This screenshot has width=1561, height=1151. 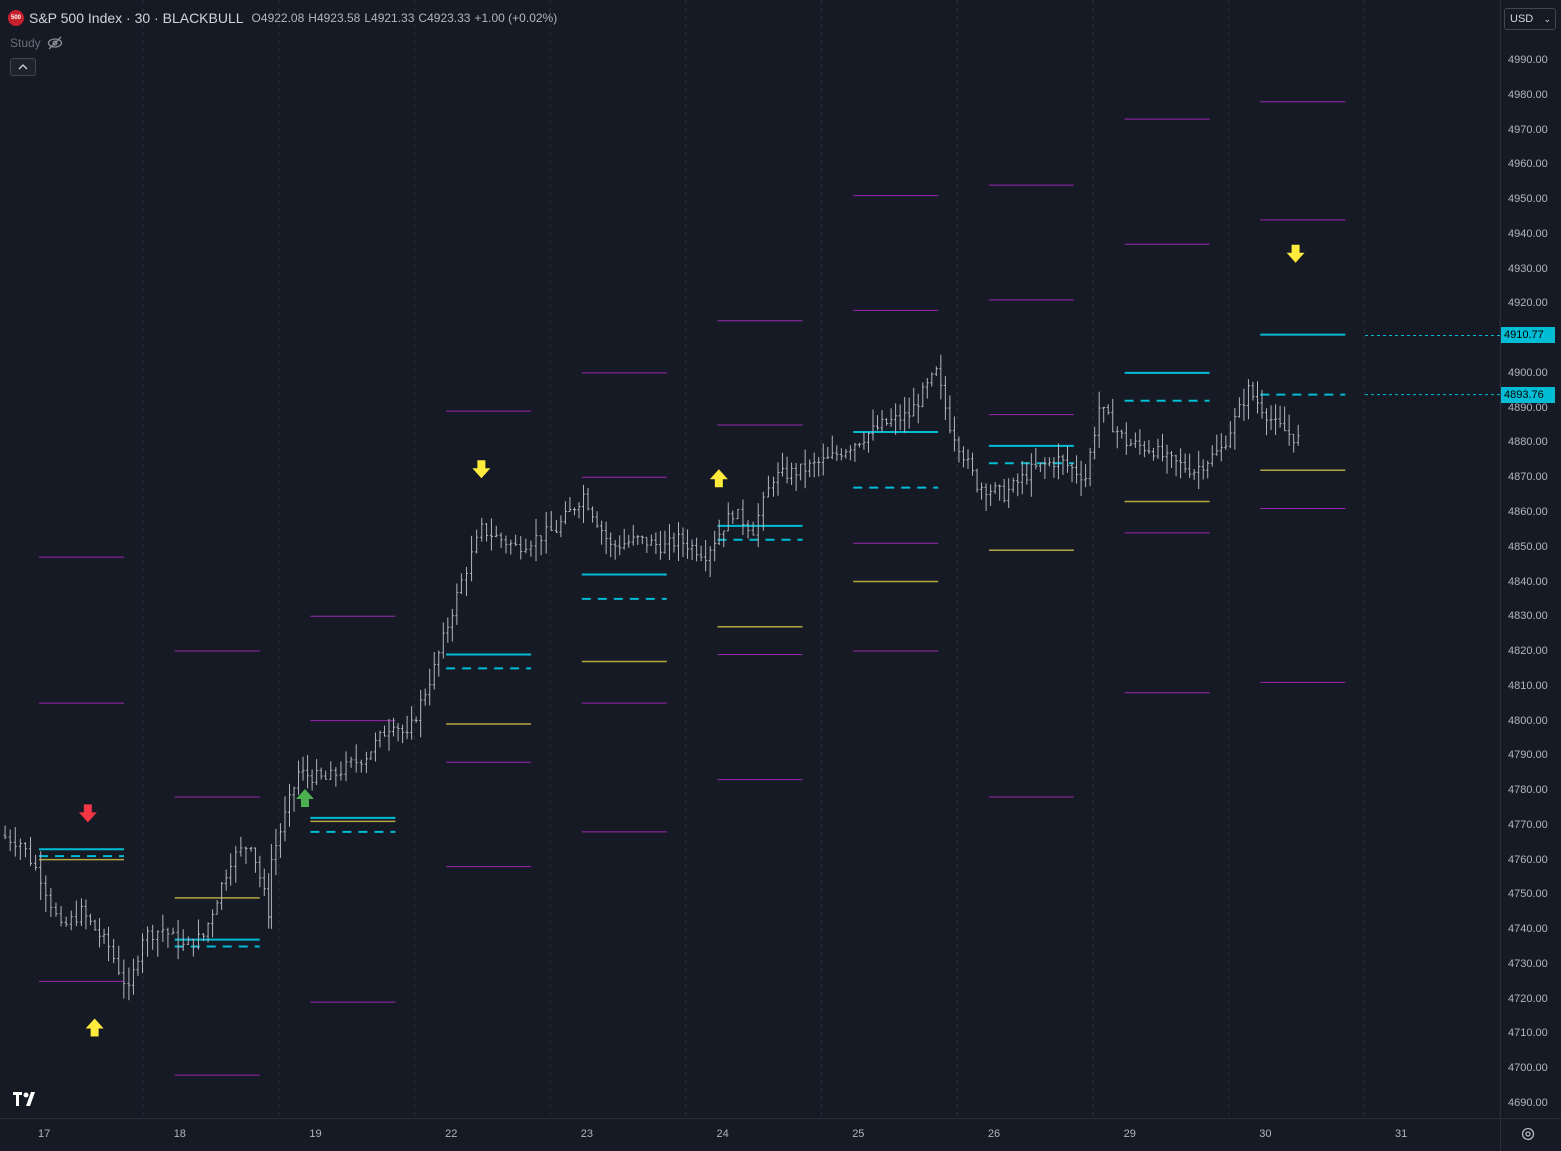 I want to click on price-tick-label: 4820.00, so click(x=1528, y=651).